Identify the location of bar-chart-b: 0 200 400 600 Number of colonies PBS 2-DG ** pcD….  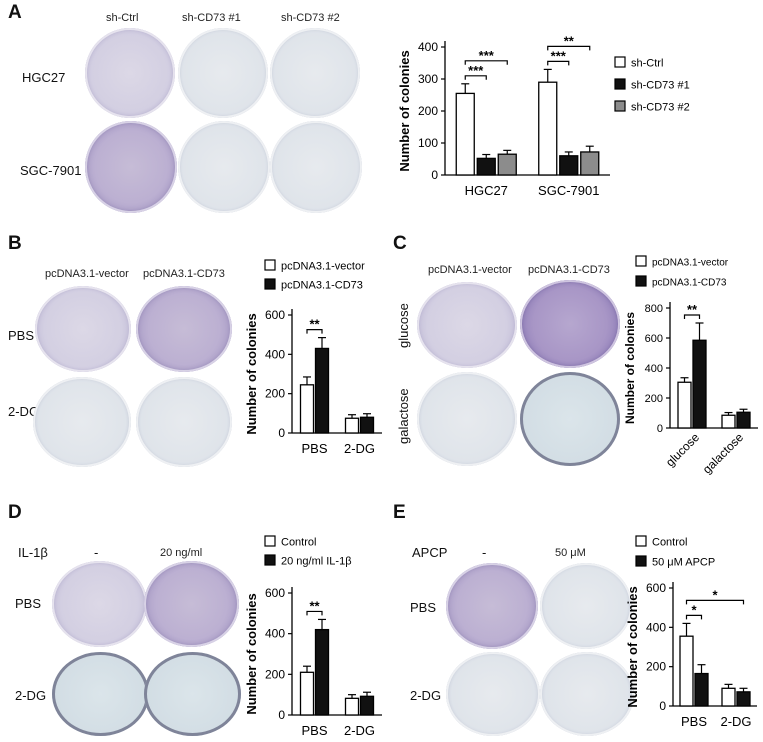
(313, 357).